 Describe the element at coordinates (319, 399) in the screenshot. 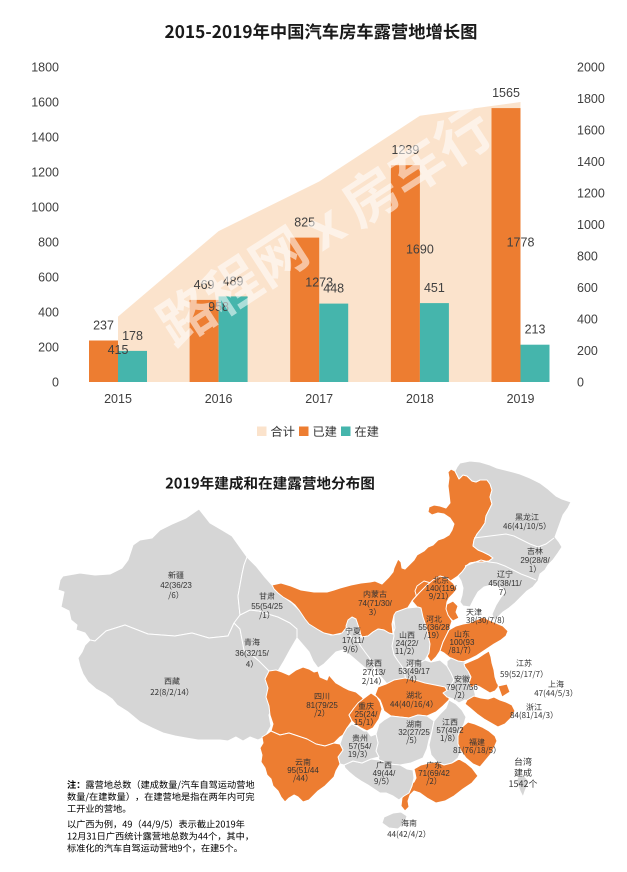

I see `svg-text: 2017` at that location.